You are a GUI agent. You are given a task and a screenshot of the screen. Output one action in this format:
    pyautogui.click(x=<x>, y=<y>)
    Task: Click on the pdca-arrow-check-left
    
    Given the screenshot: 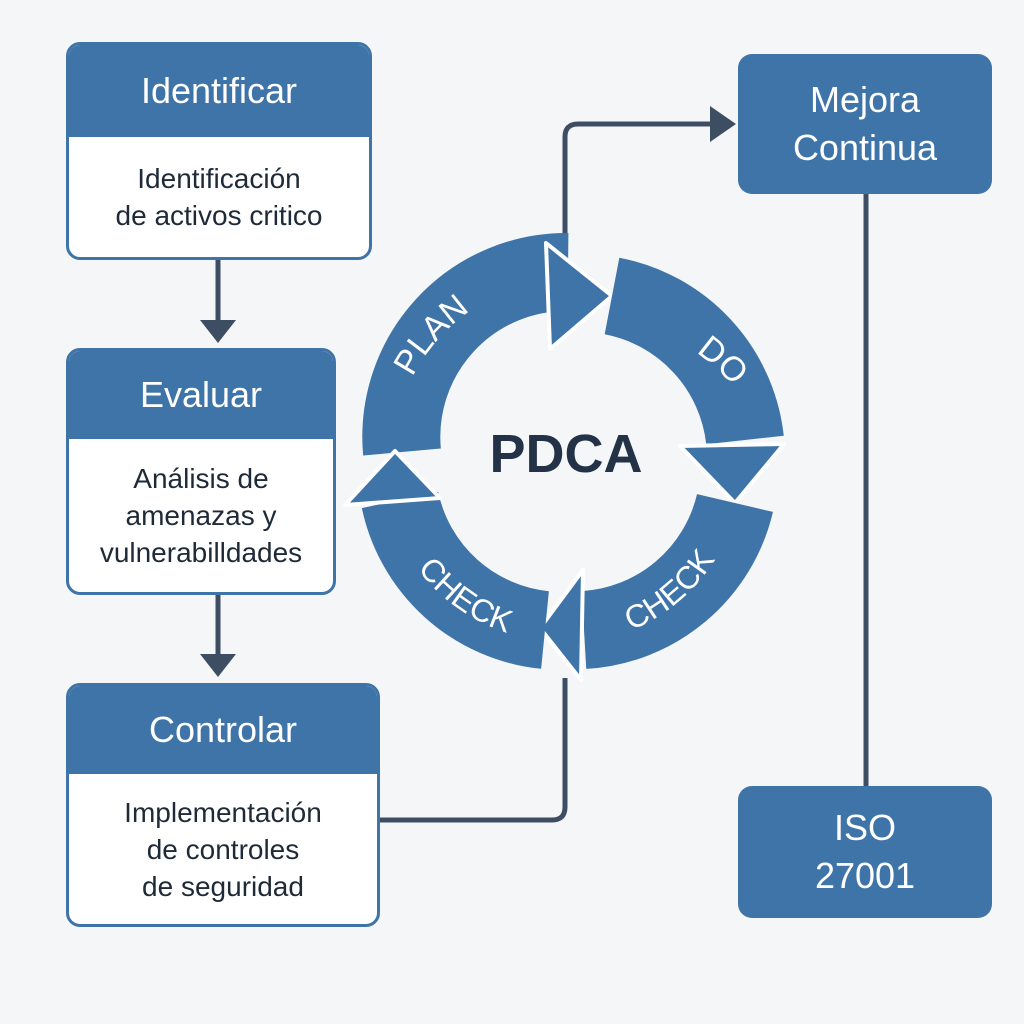 What is the action you would take?
    pyautogui.click(x=446, y=559)
    